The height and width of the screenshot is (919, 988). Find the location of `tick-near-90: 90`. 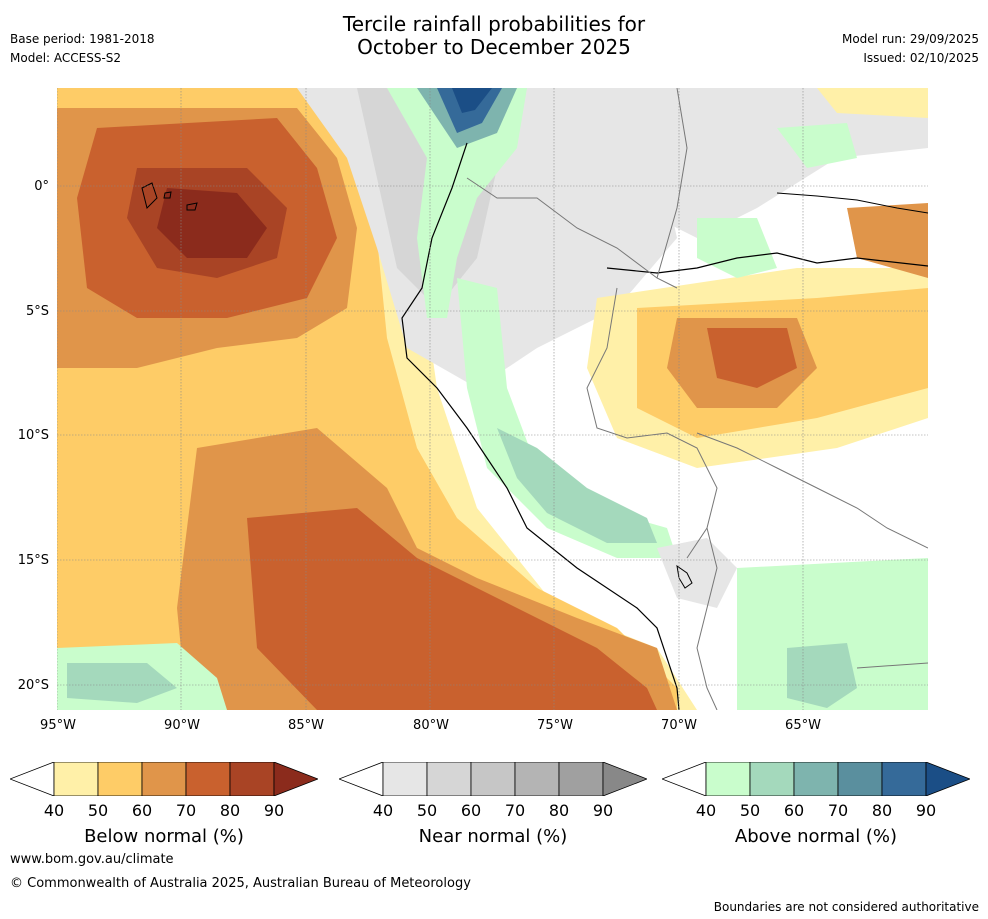

tick-near-90: 90 is located at coordinates (603, 810).